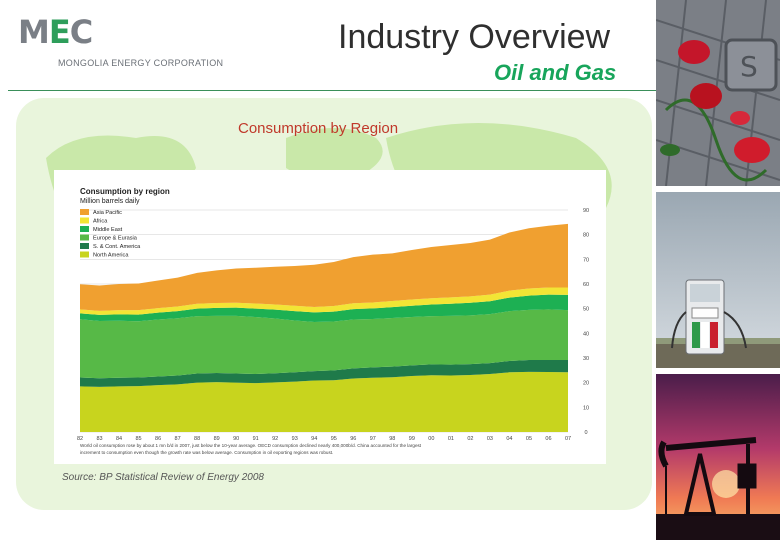 This screenshot has height=540, width=780. What do you see at coordinates (115, 239) in the screenshot?
I see `legend-label: Europe & Eurasia` at bounding box center [115, 239].